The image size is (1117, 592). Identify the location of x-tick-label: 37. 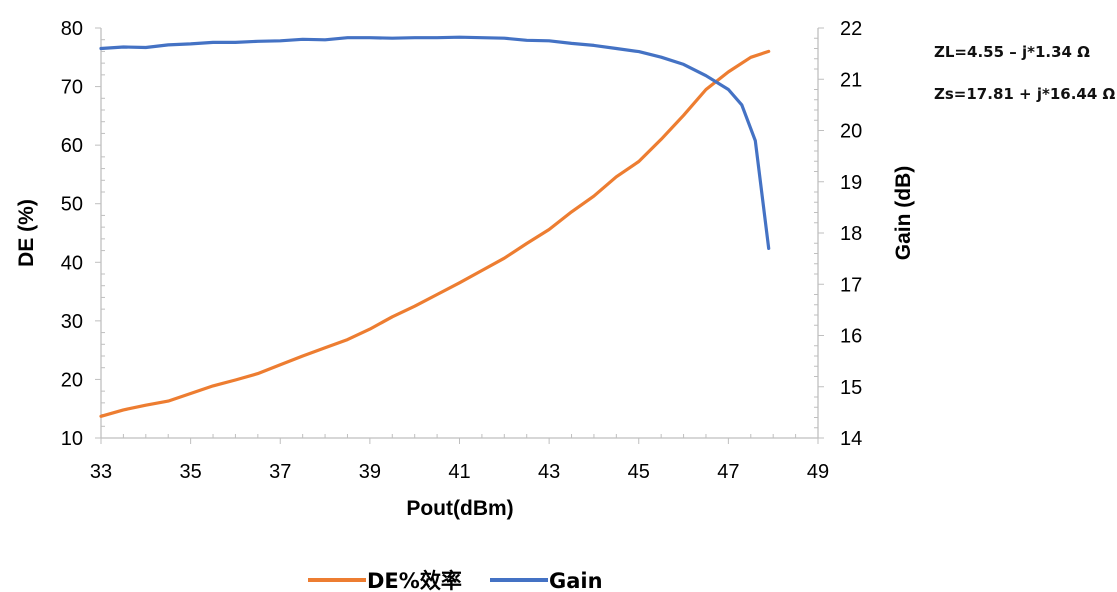
(280, 472).